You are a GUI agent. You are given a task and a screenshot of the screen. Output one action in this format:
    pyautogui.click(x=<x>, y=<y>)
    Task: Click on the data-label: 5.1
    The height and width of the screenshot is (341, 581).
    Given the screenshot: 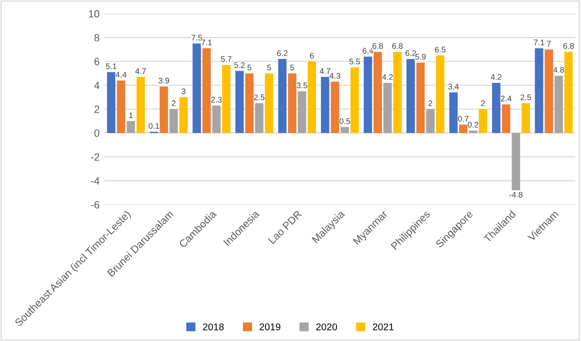 What is the action you would take?
    pyautogui.click(x=111, y=67)
    